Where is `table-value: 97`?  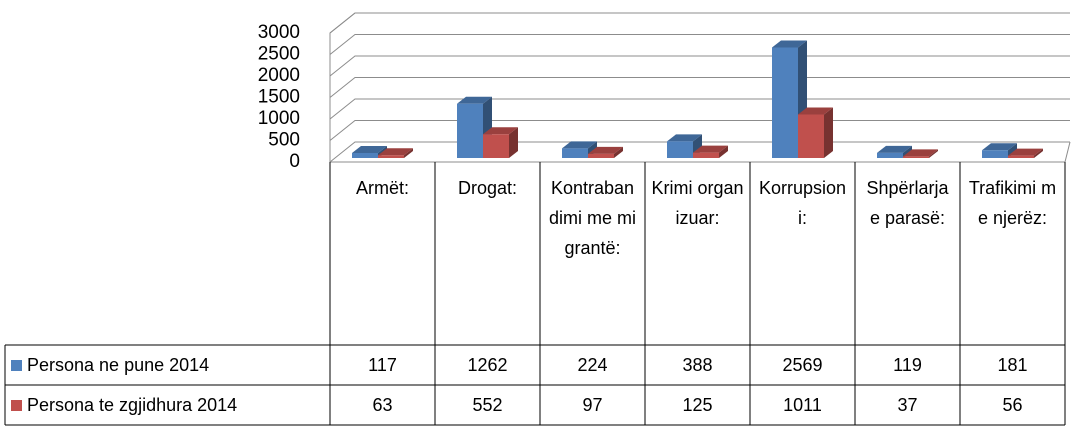
table-value: 97 is located at coordinates (592, 405).